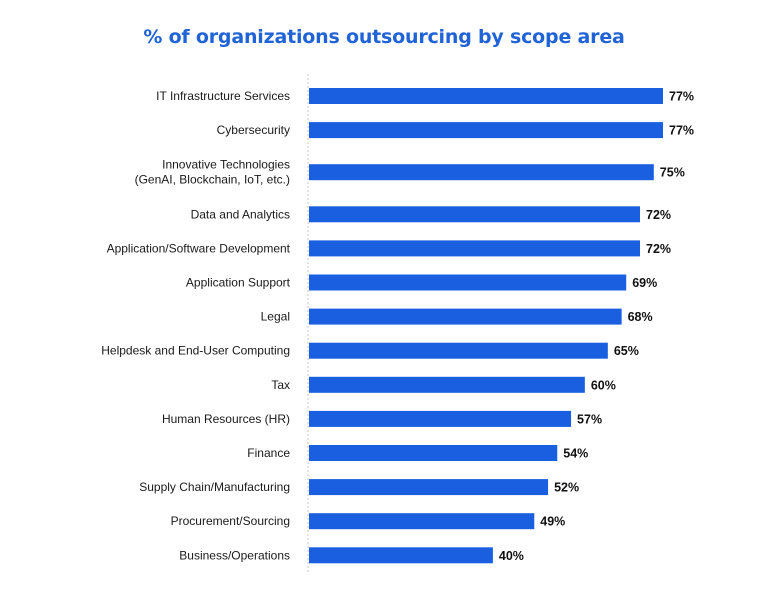 The image size is (768, 603). Describe the element at coordinates (672, 173) in the screenshot. I see `bar-value-label: 75%` at that location.